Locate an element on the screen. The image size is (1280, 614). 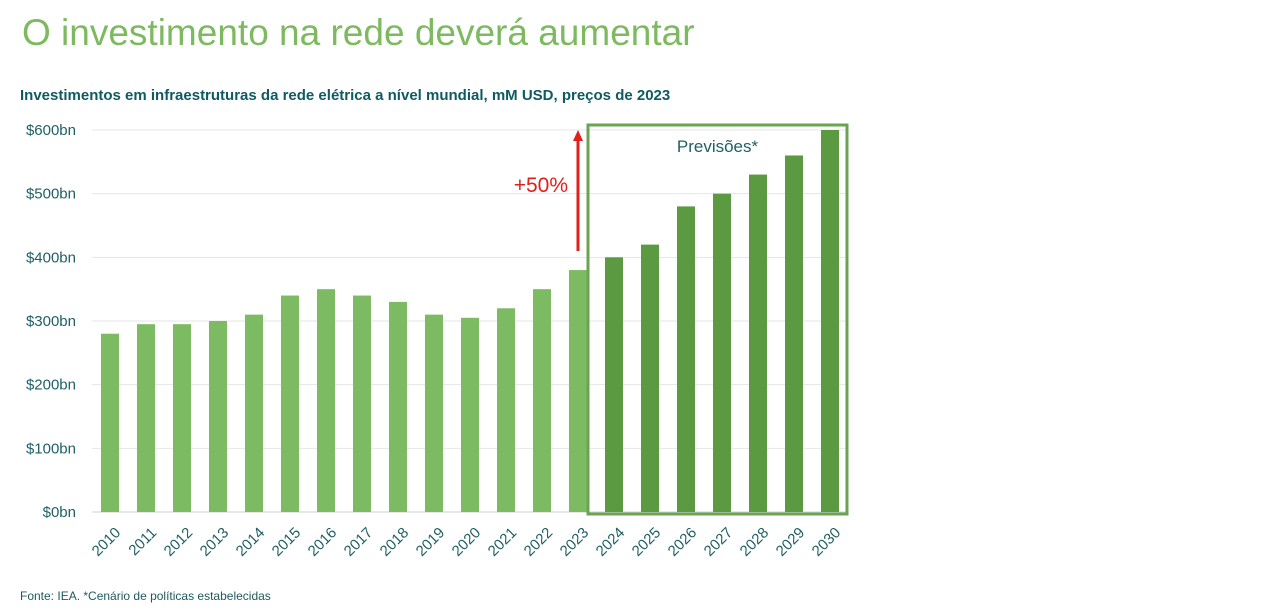
y-tick-label: $600bn is located at coordinates (51, 130).